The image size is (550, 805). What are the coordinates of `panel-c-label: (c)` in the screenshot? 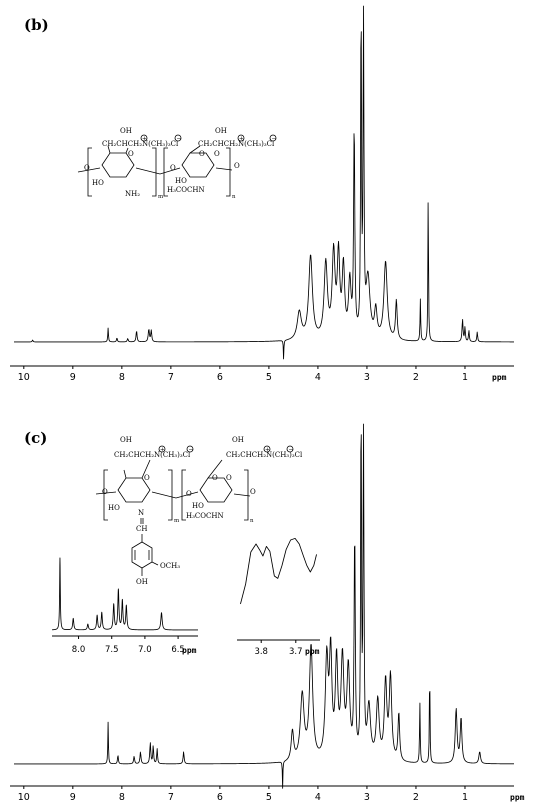 It's located at (35, 438).